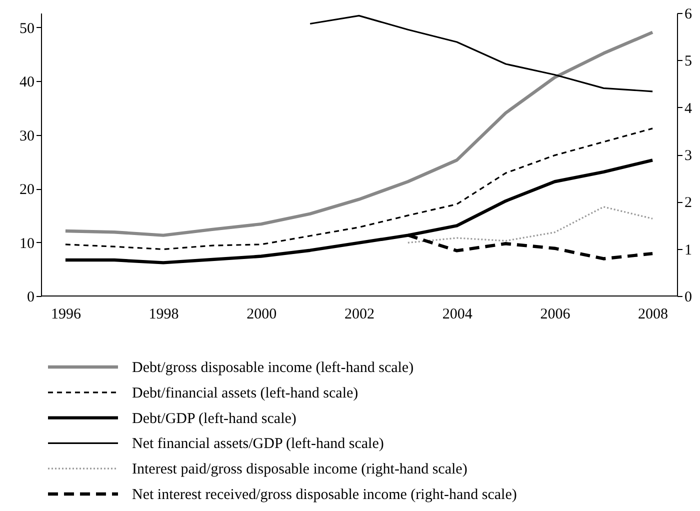  What do you see at coordinates (653, 314) in the screenshot?
I see `x-tick-label: 2008` at bounding box center [653, 314].